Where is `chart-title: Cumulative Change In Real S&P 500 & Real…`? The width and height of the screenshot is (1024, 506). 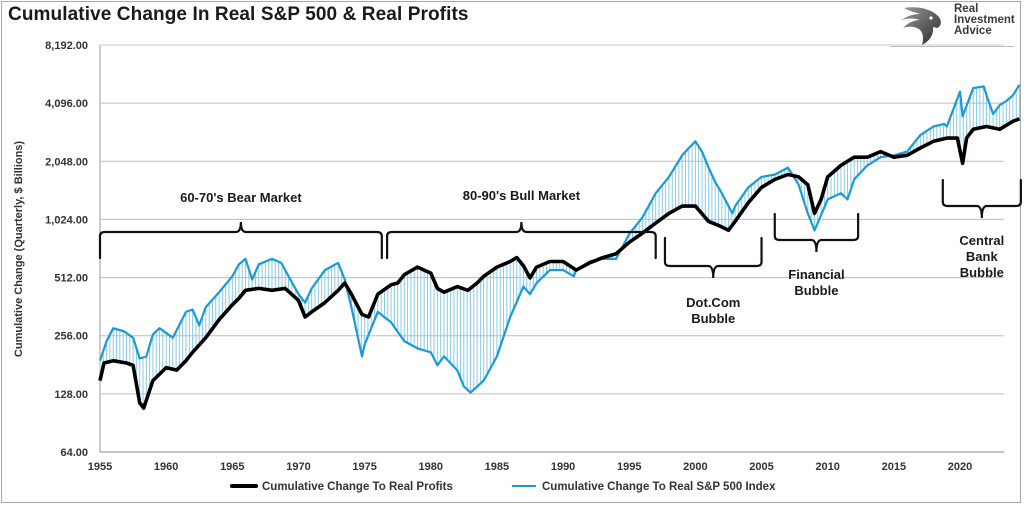
chart-title: Cumulative Change In Real S&P 500 & Real… is located at coordinates (238, 14).